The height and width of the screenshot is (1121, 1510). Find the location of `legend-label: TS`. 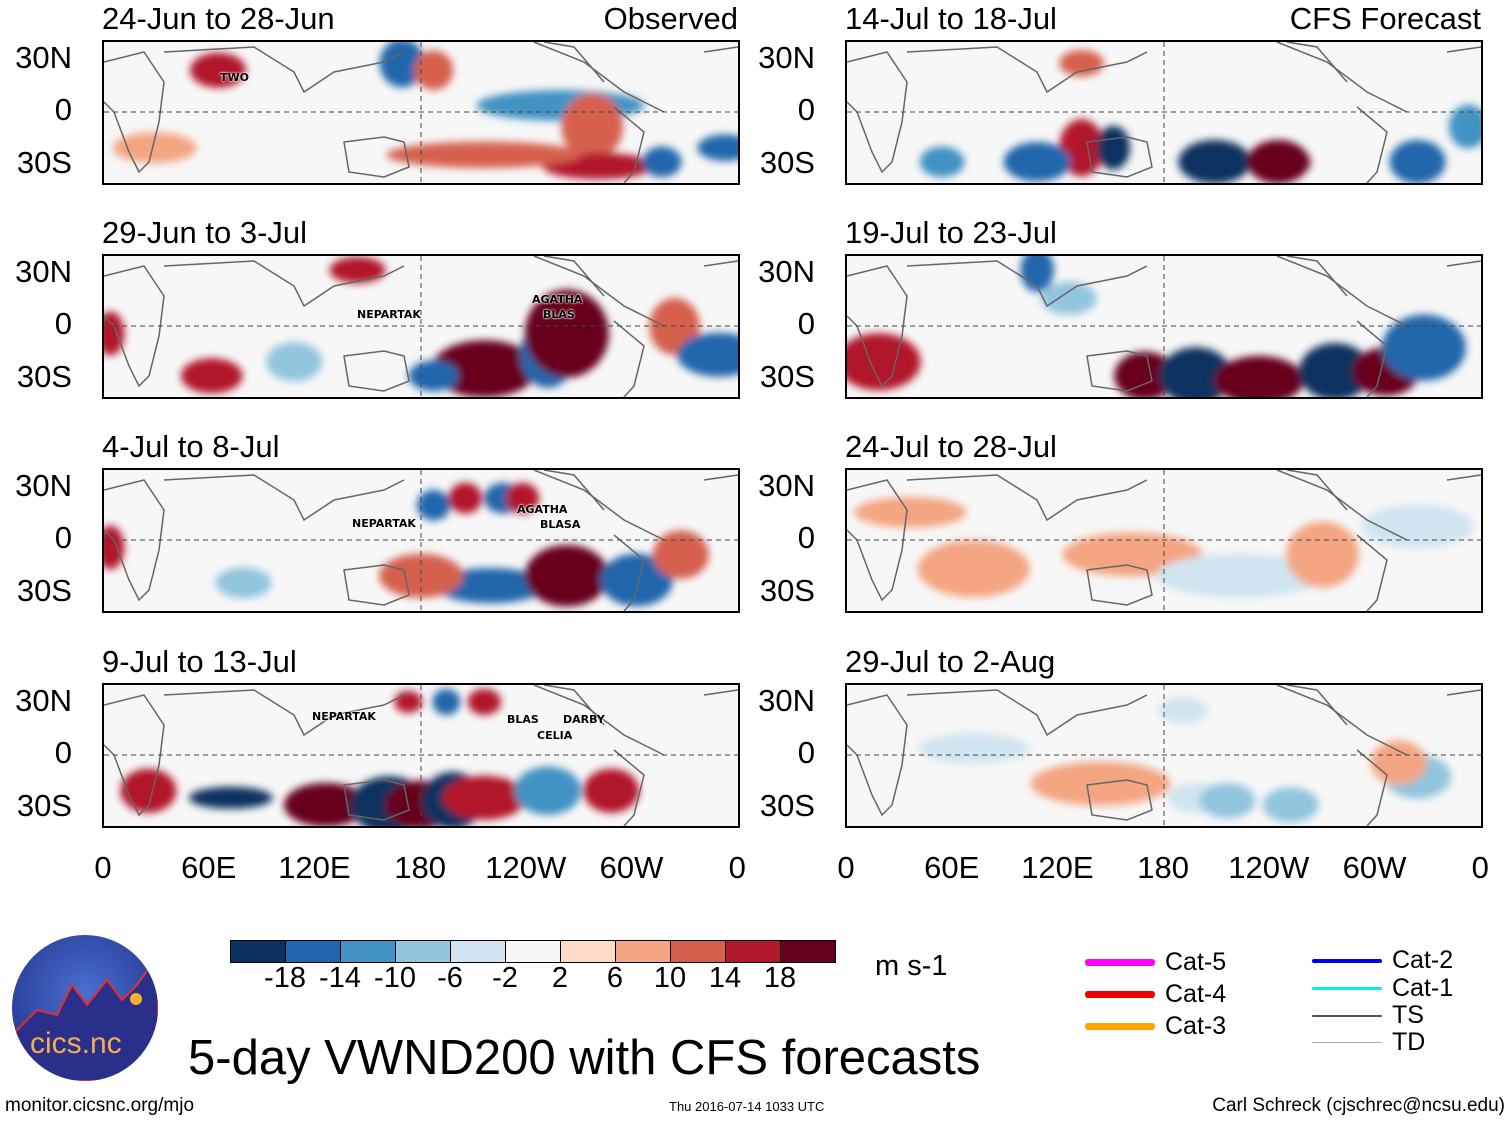

legend-label: TS is located at coordinates (1408, 1015).